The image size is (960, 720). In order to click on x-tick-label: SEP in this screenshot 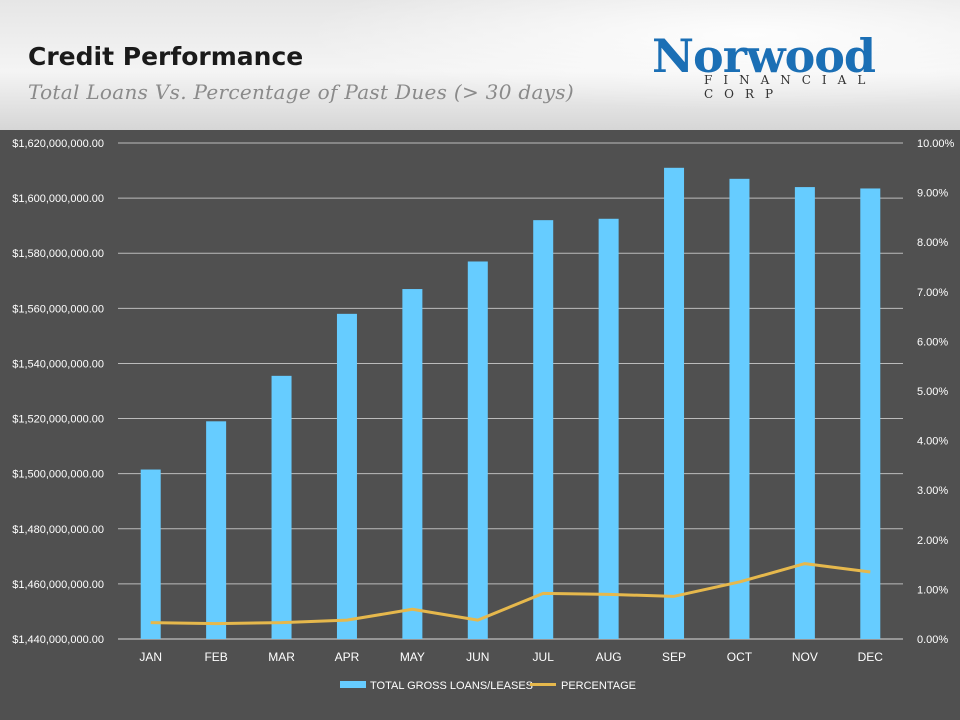, I will do `click(674, 657)`.